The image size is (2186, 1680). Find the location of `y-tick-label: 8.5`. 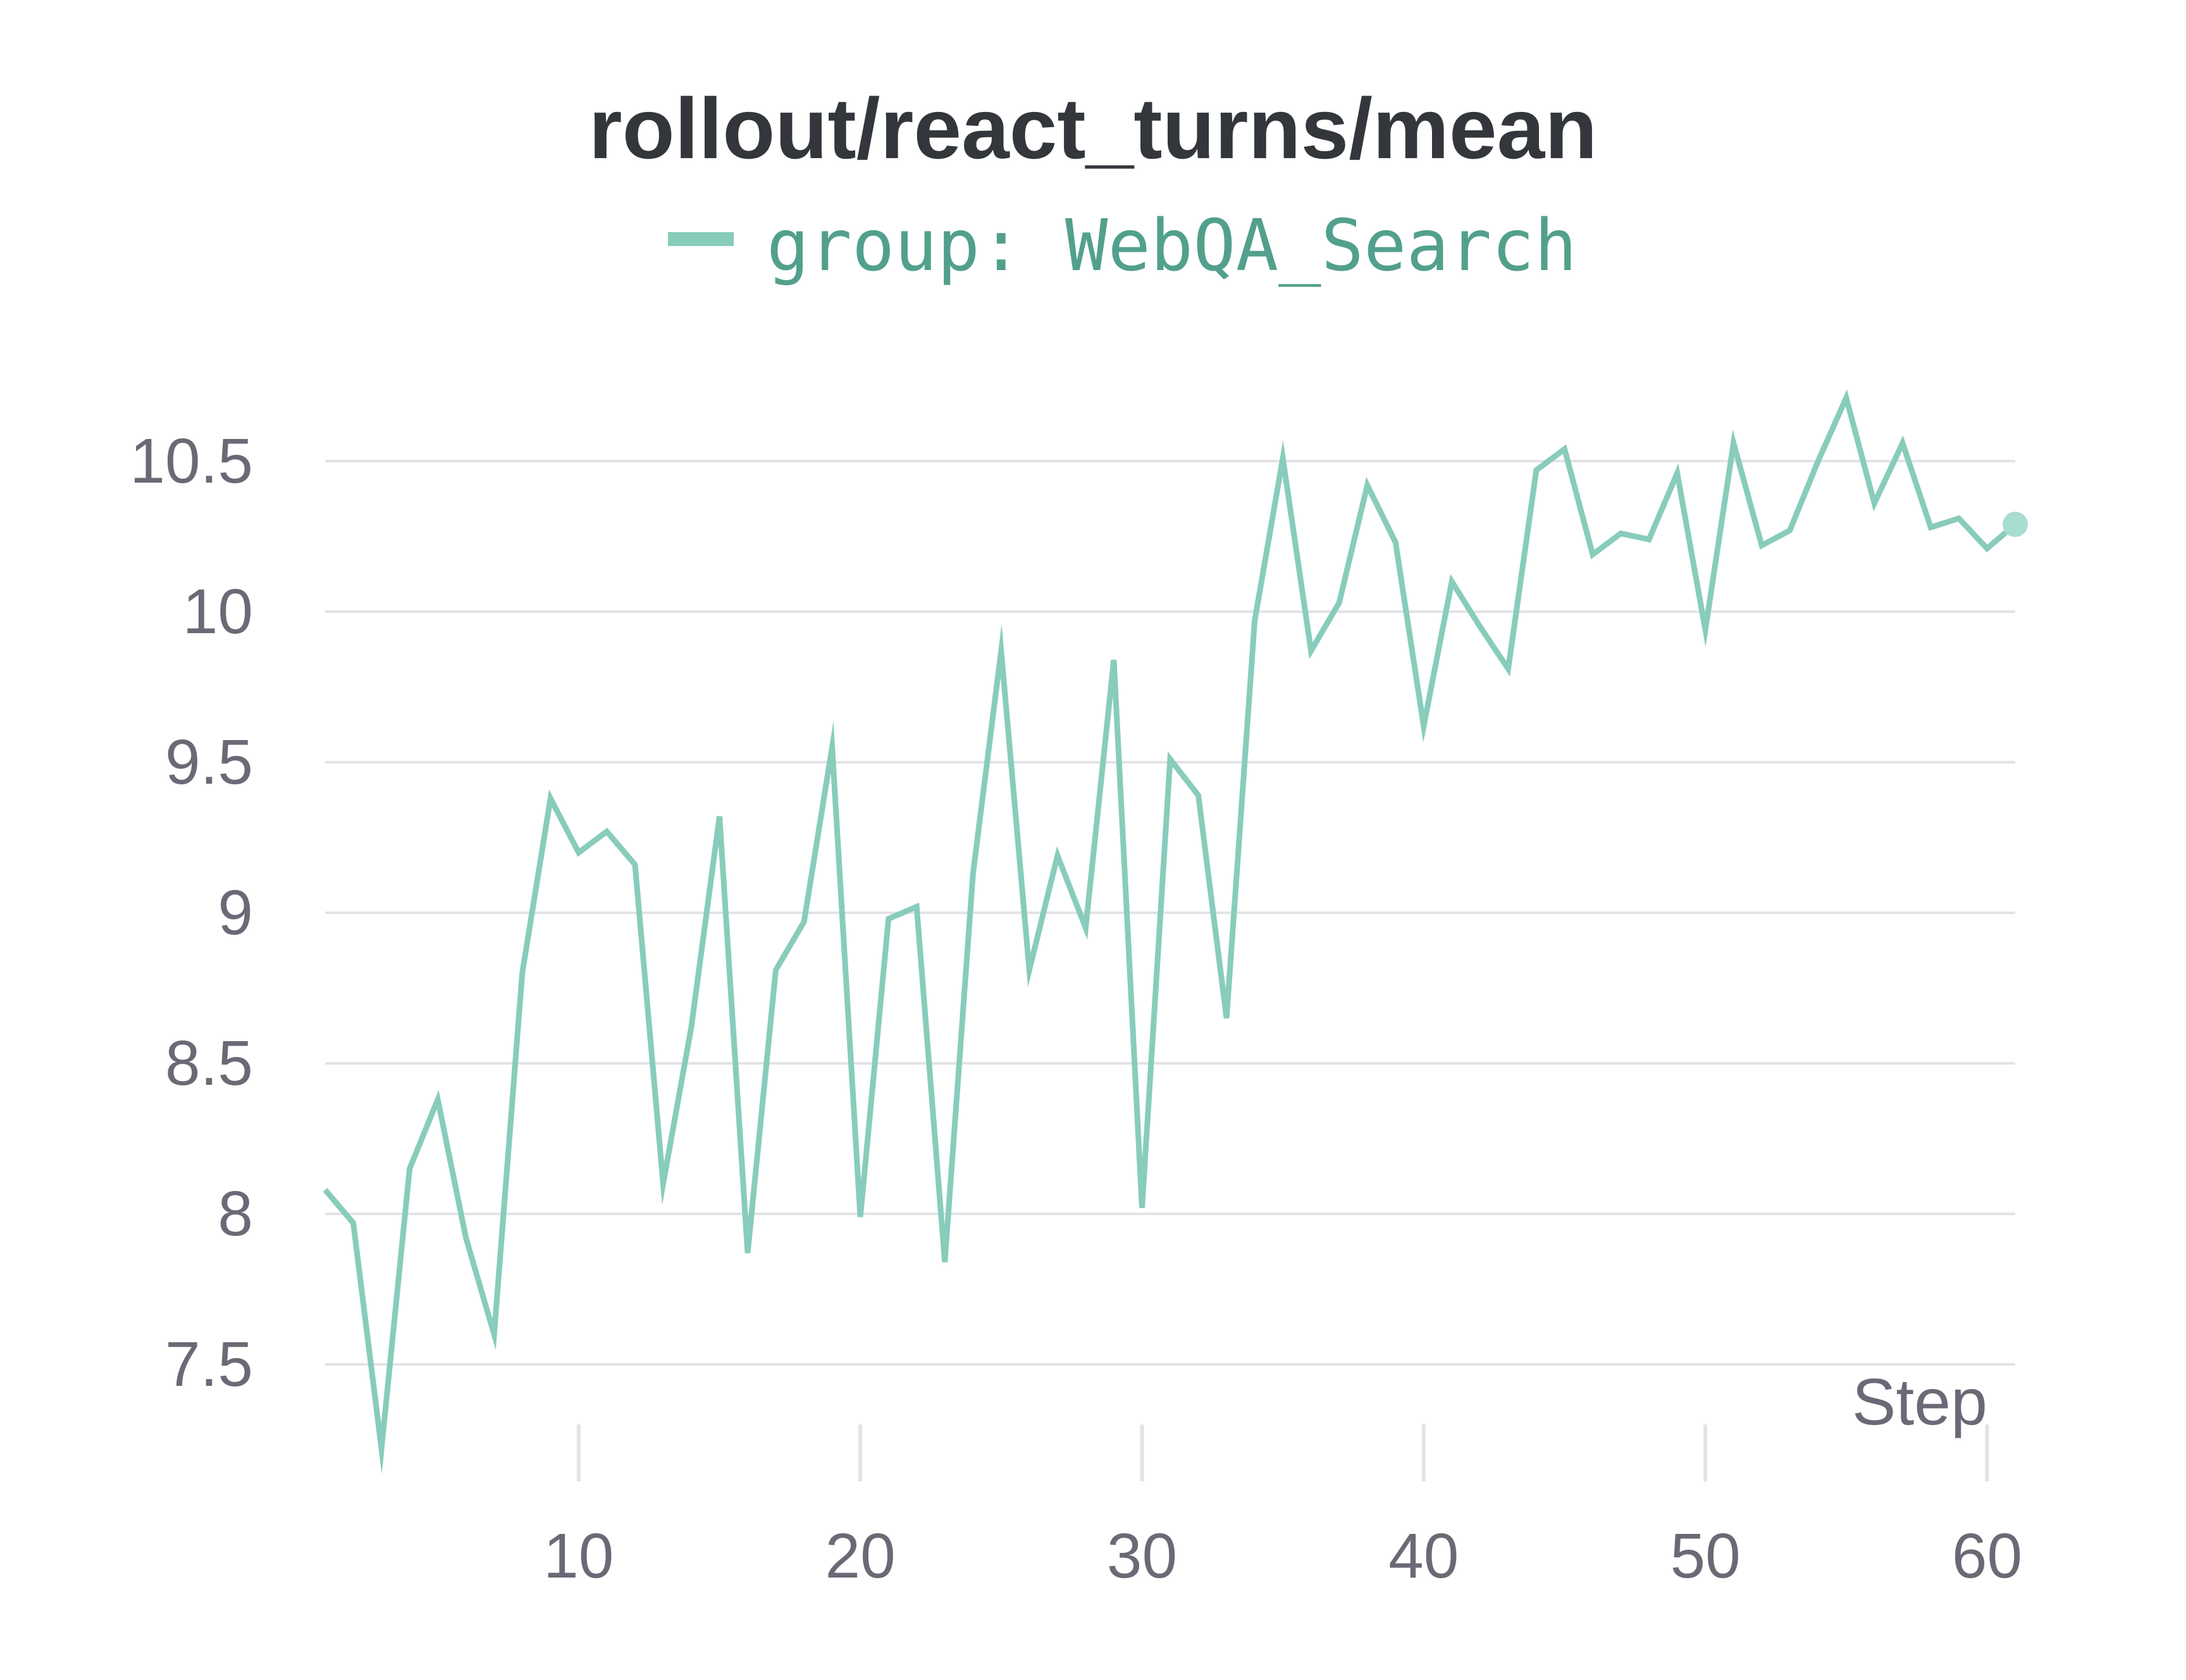

y-tick-label: 8.5 is located at coordinates (209, 1063).